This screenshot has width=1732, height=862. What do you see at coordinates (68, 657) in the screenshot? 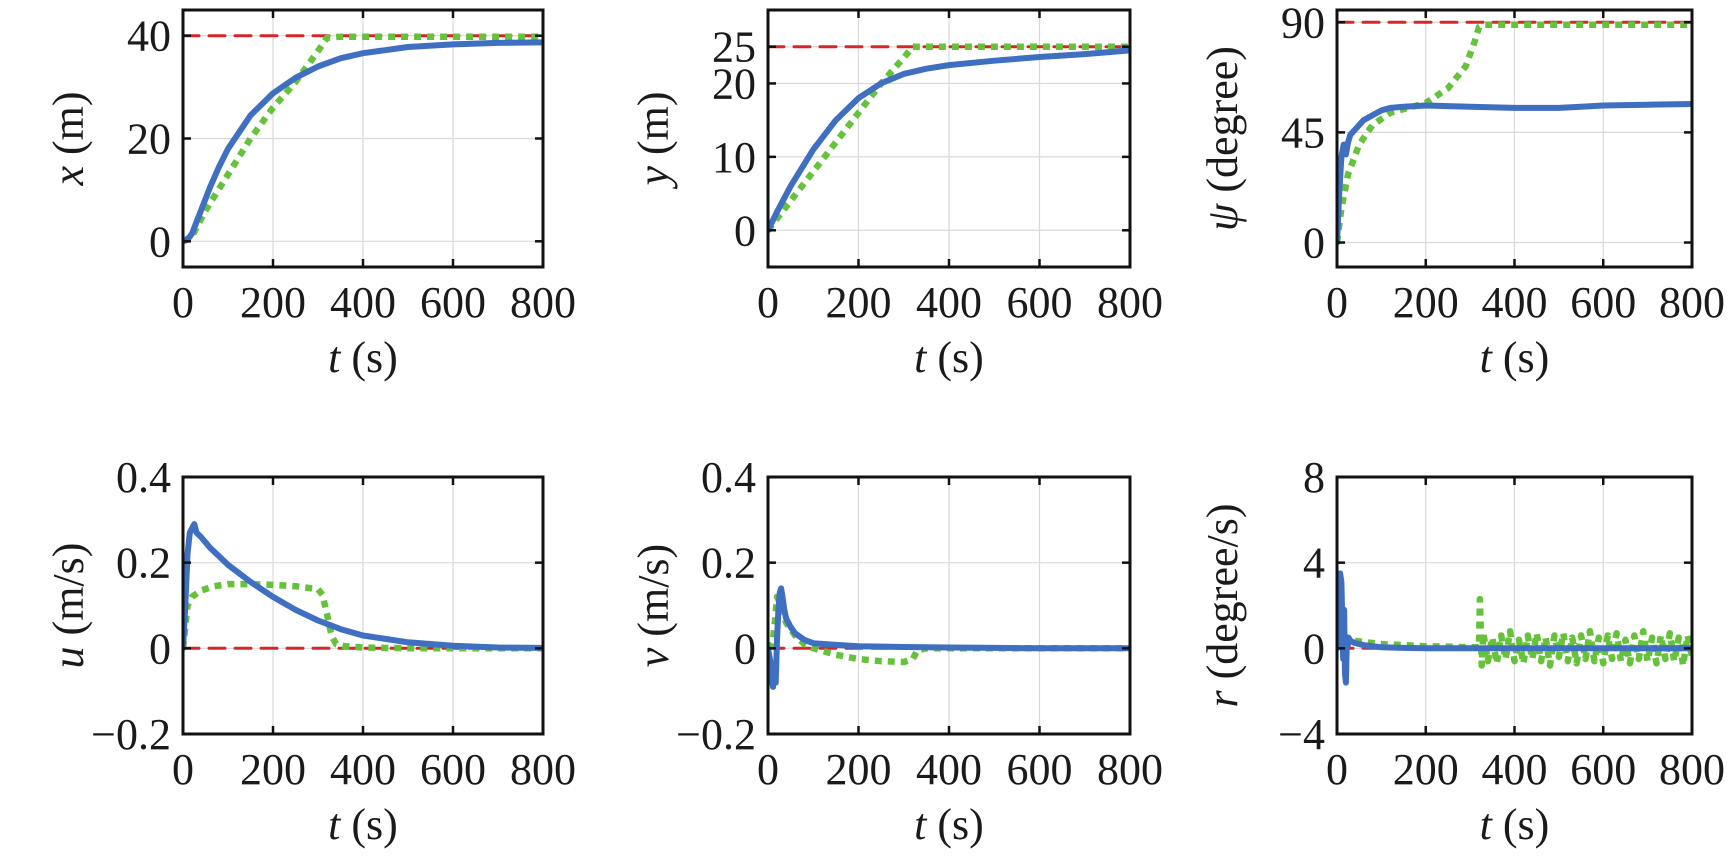
I see `y-axis-label-var: u` at bounding box center [68, 657].